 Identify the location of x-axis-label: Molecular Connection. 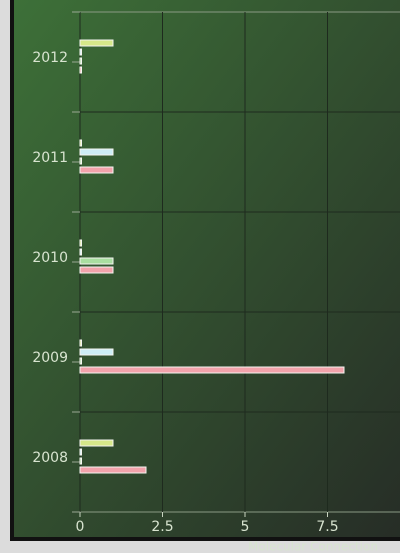
(313, 546).